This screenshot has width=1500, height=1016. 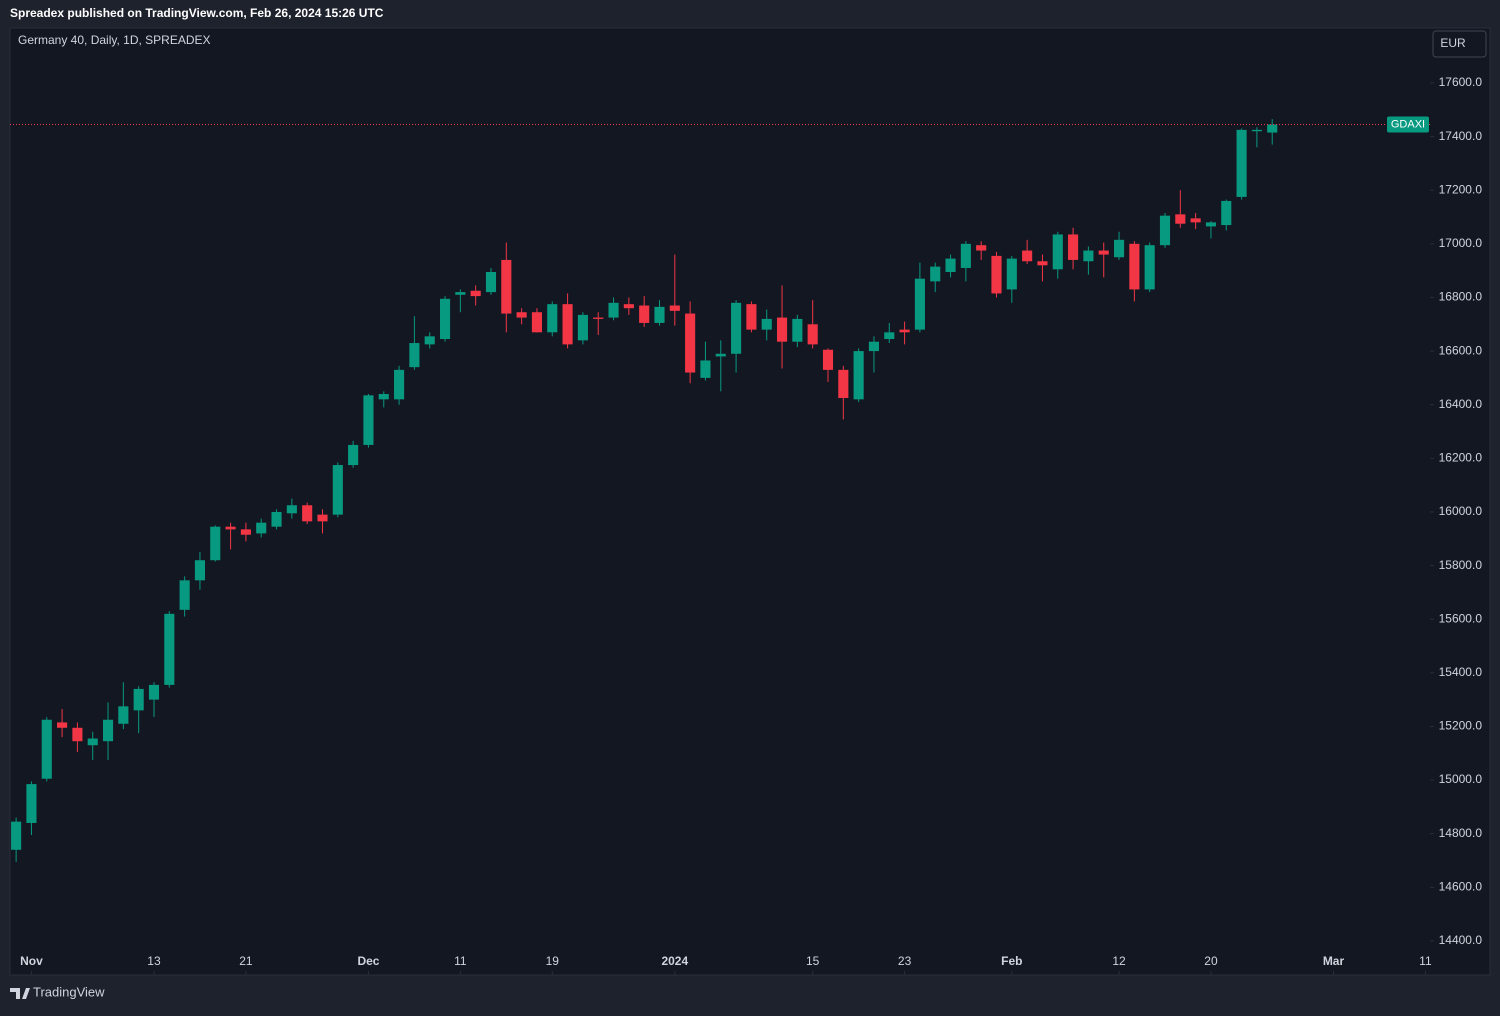 I want to click on x-tick-label: 23, so click(x=905, y=961).